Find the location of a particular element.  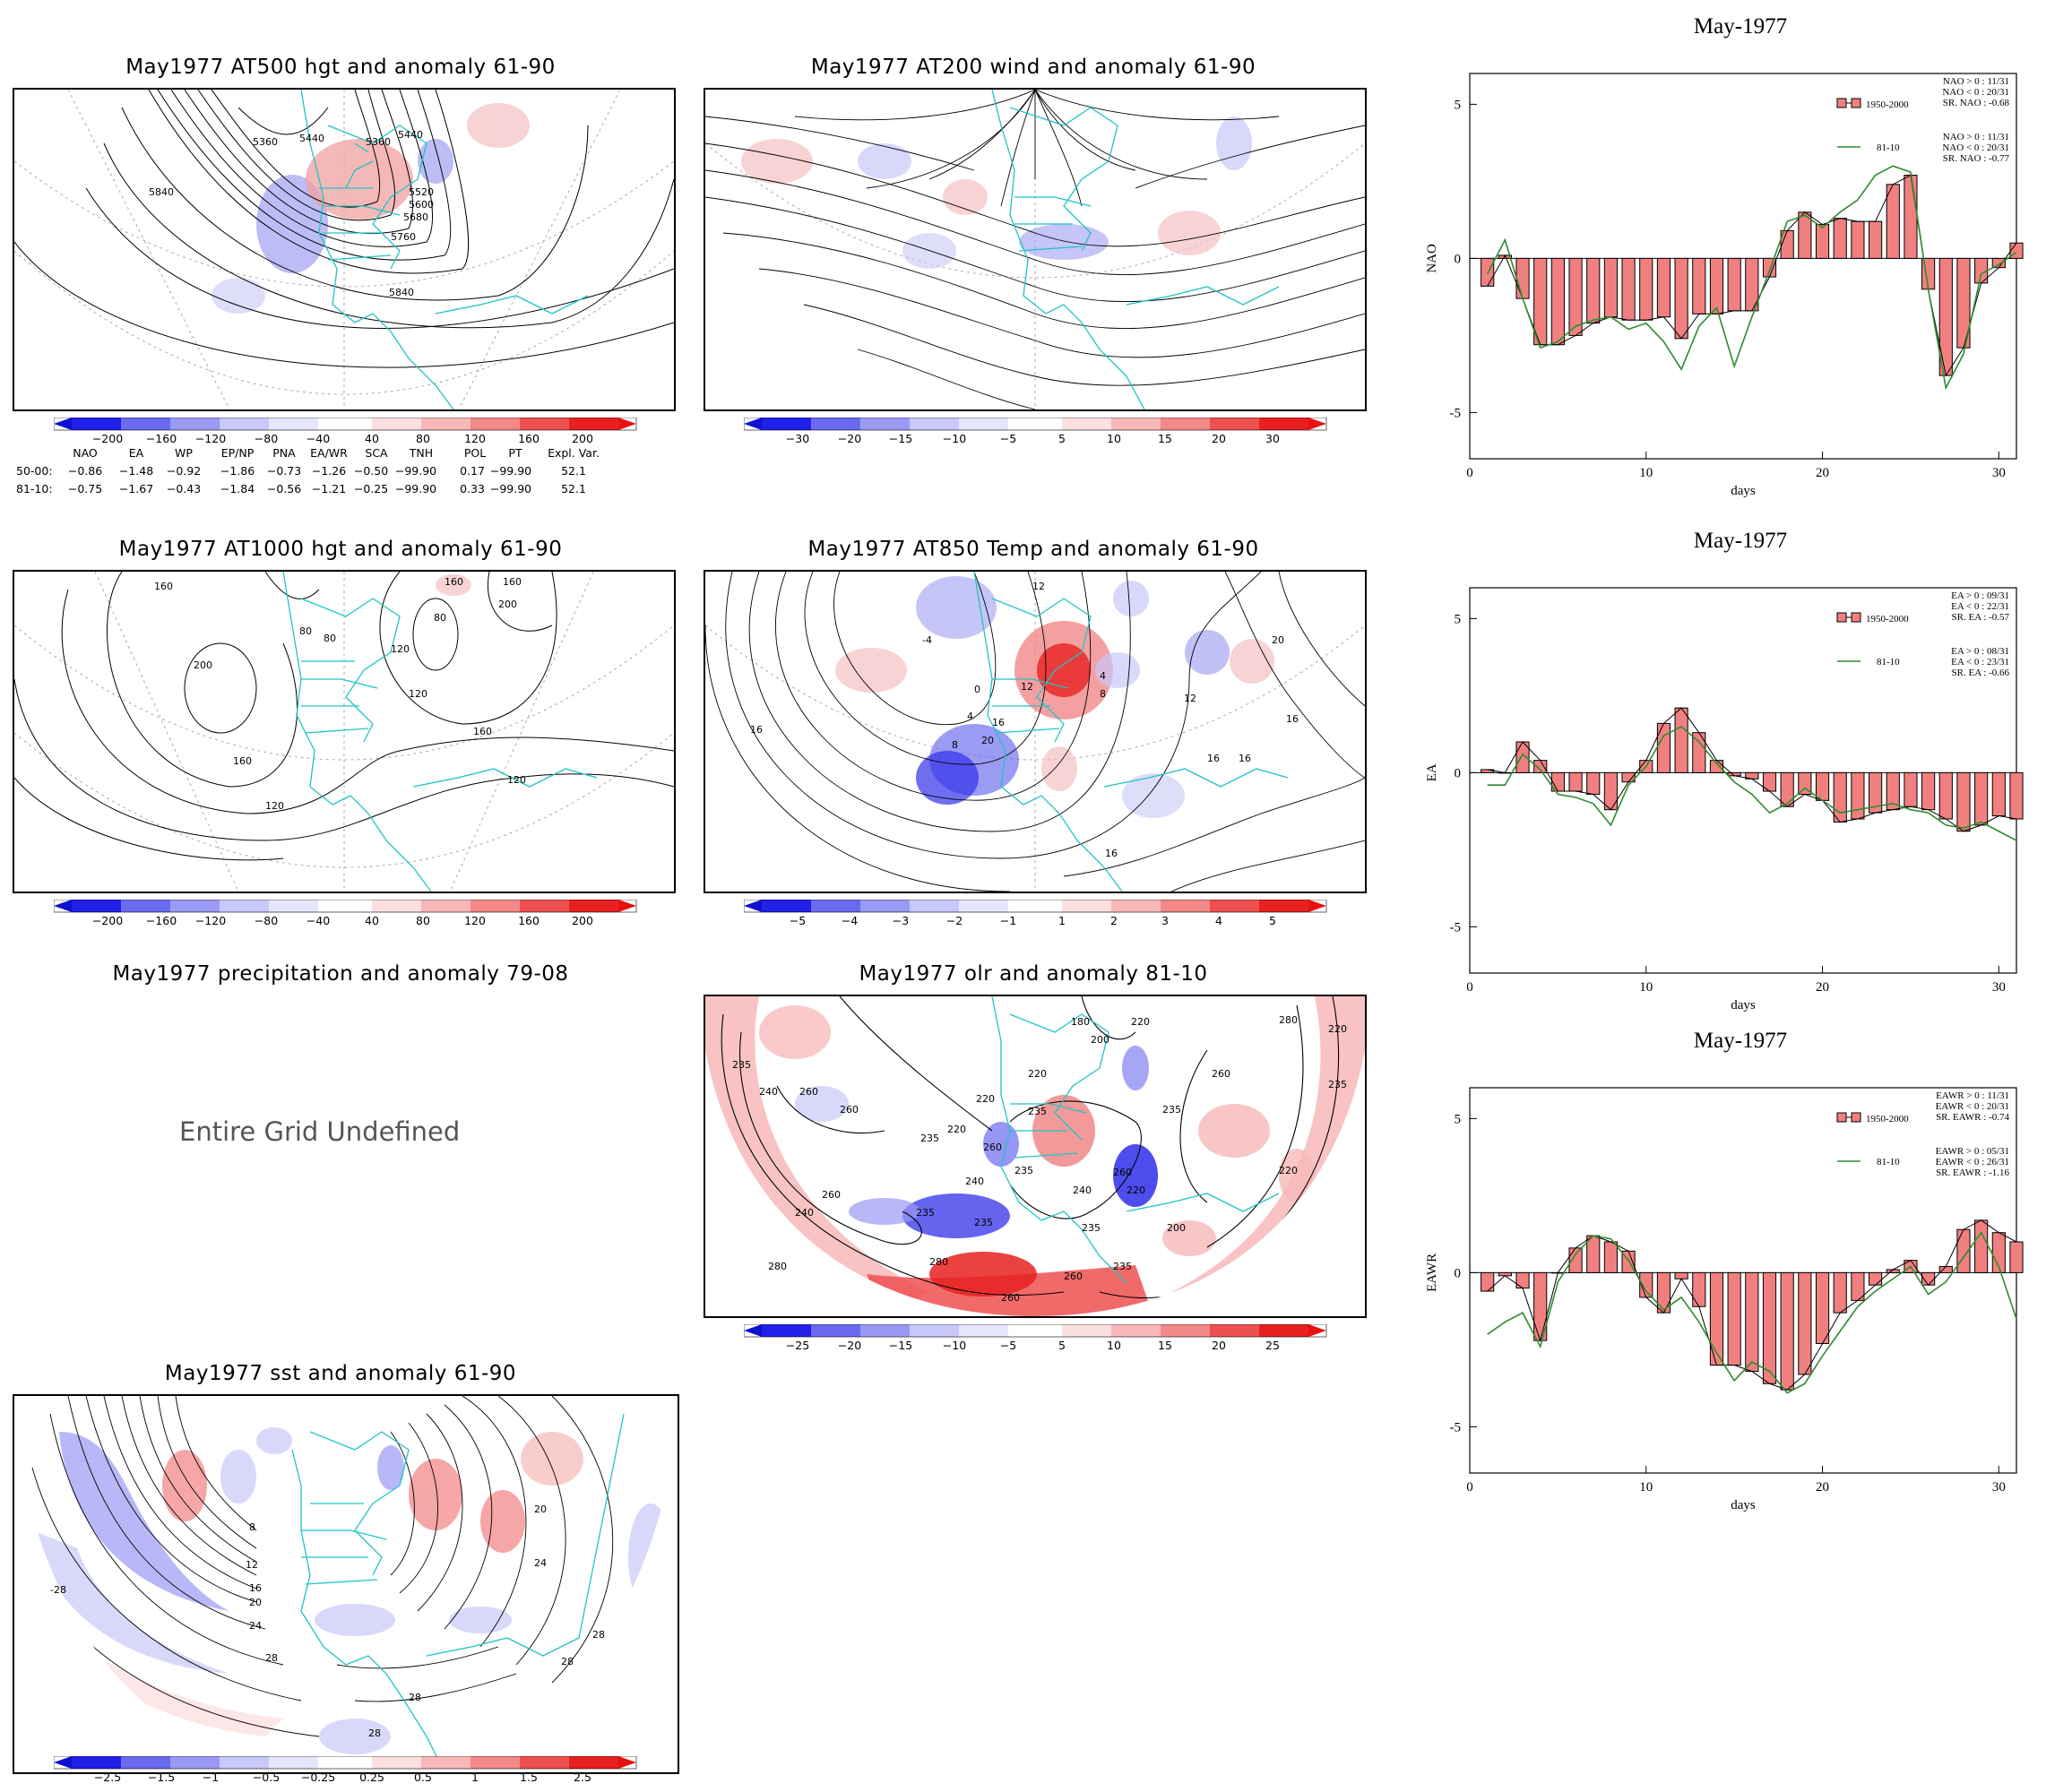

chart-title-ea: May-1977 is located at coordinates (1740, 541).